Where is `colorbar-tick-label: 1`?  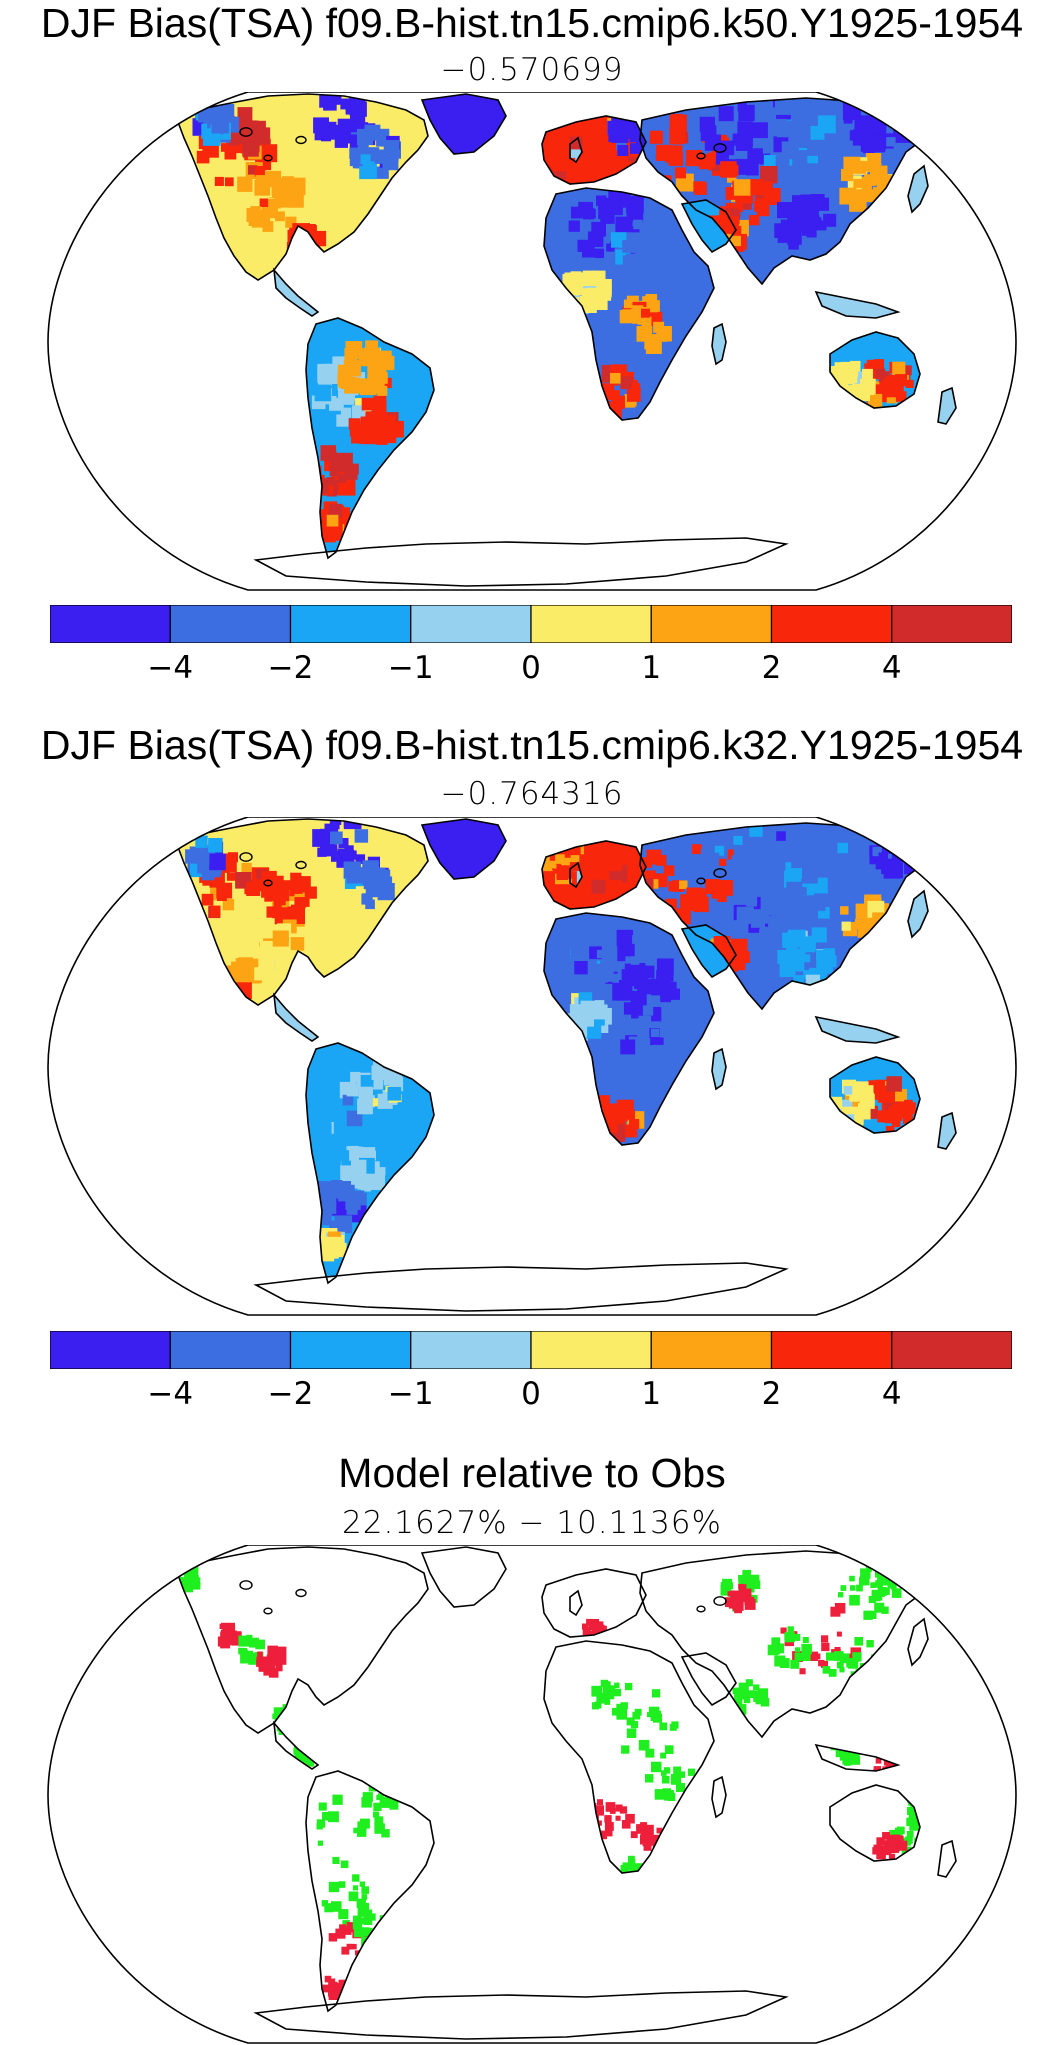 colorbar-tick-label: 1 is located at coordinates (651, 668).